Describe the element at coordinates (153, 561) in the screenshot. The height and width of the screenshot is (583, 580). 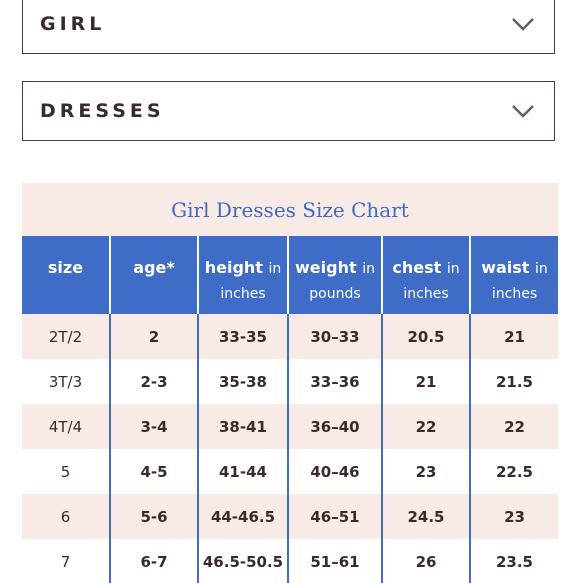
I see `table-cell: 6-7` at that location.